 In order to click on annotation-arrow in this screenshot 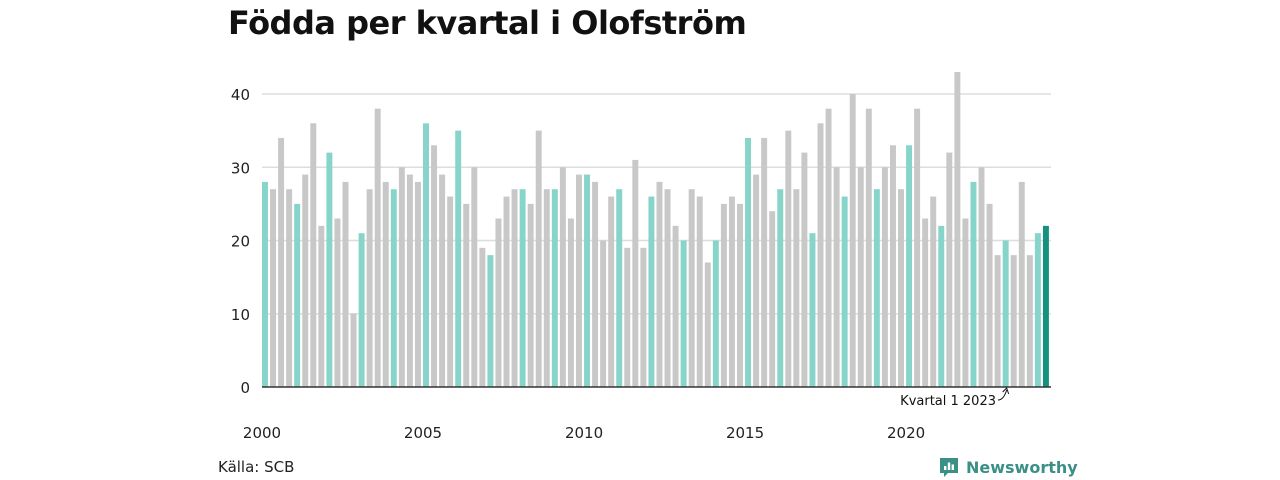, I will do `click(1002, 395)`.